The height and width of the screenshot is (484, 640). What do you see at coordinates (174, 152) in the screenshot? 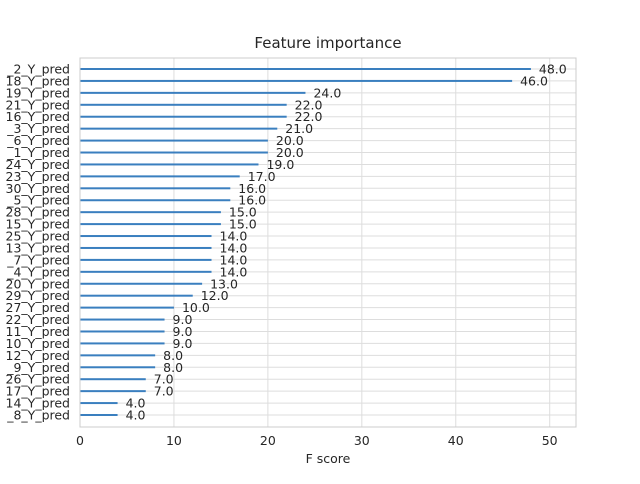
I see `bar-_1_Y_pred` at bounding box center [174, 152].